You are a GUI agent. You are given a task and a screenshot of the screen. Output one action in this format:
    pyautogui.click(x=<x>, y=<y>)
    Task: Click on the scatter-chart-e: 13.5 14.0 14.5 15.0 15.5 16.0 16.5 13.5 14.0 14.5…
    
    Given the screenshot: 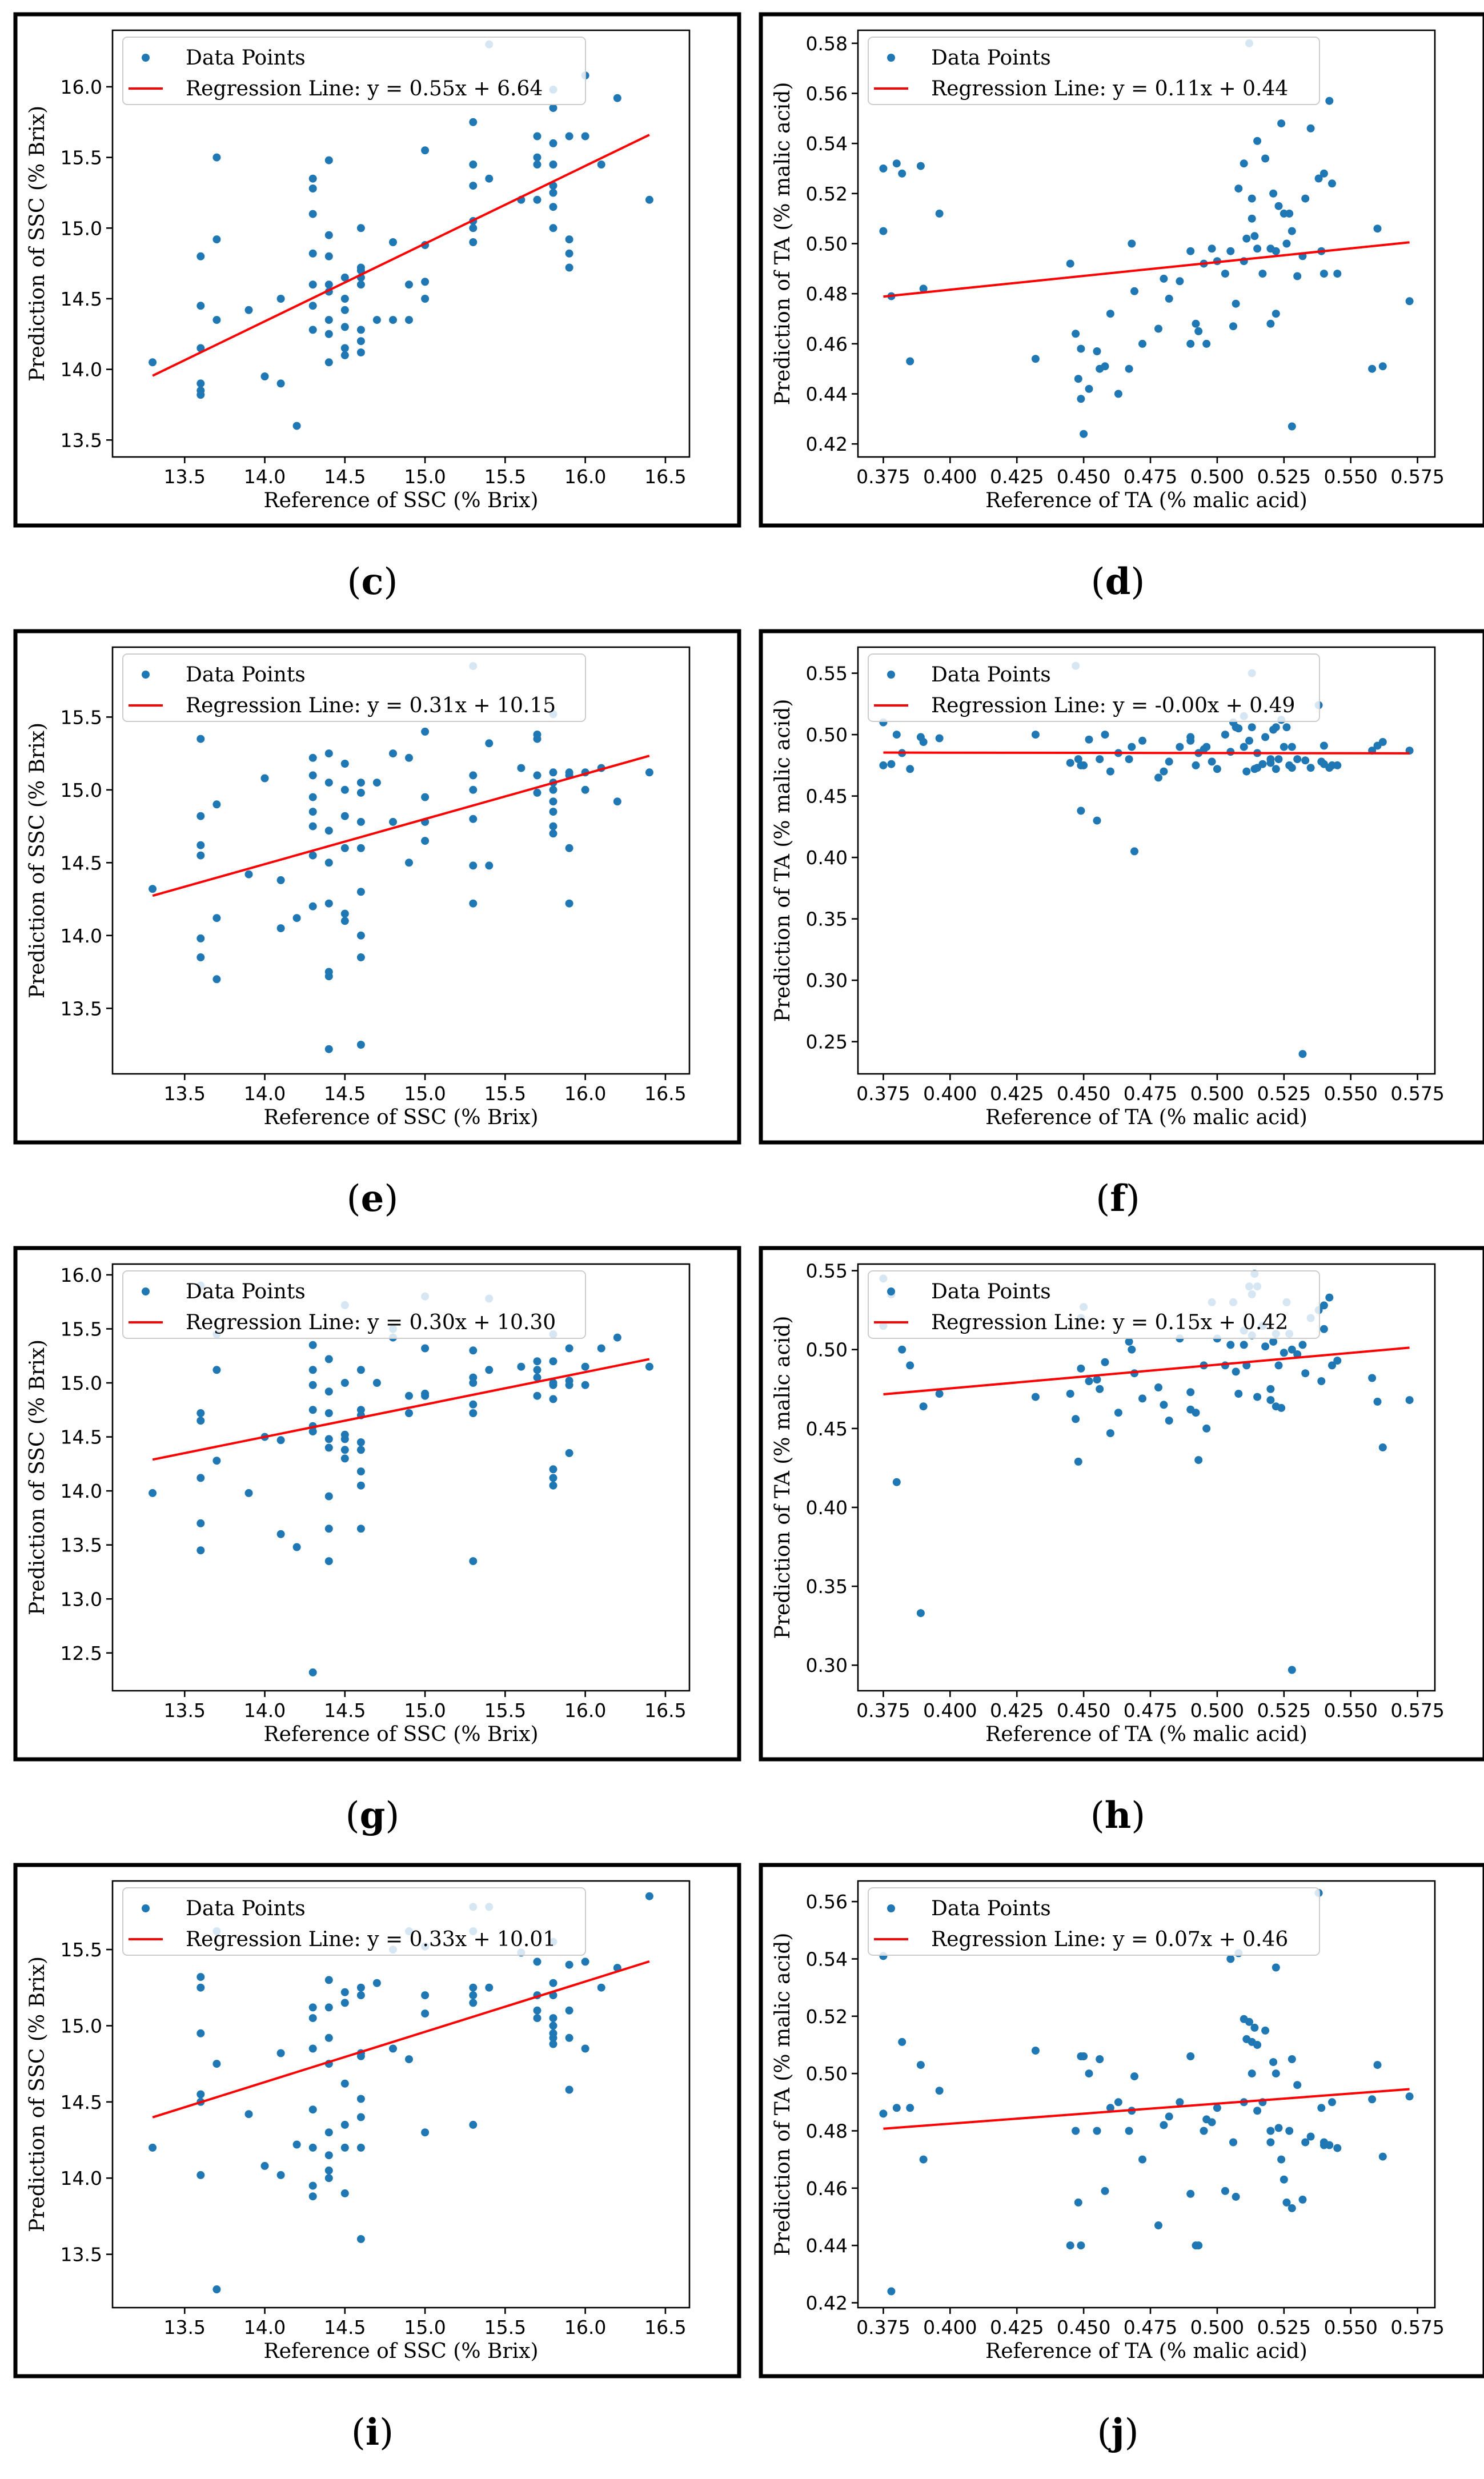 What is the action you would take?
    pyautogui.click(x=377, y=925)
    